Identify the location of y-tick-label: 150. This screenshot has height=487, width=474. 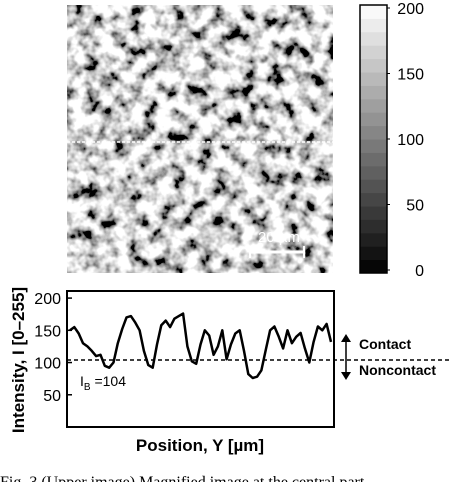
(47, 331).